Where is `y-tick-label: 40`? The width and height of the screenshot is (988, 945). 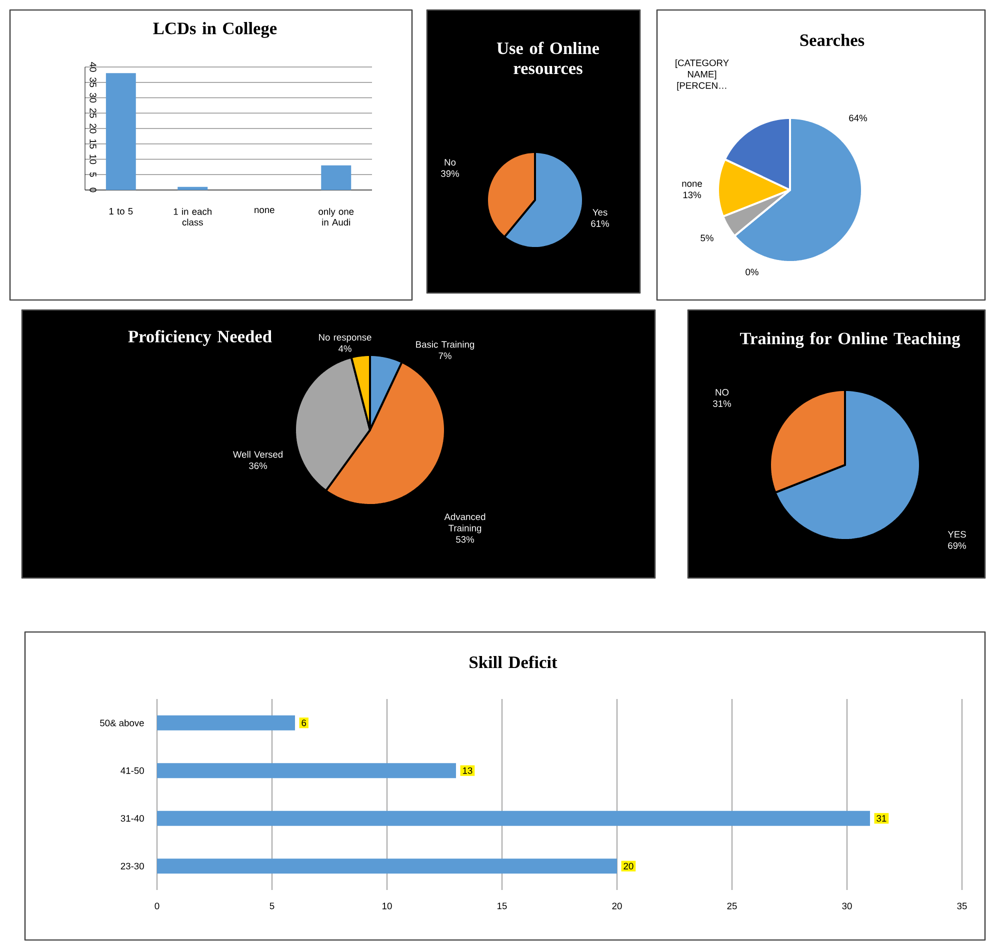
y-tick-label: 40 is located at coordinates (93, 67).